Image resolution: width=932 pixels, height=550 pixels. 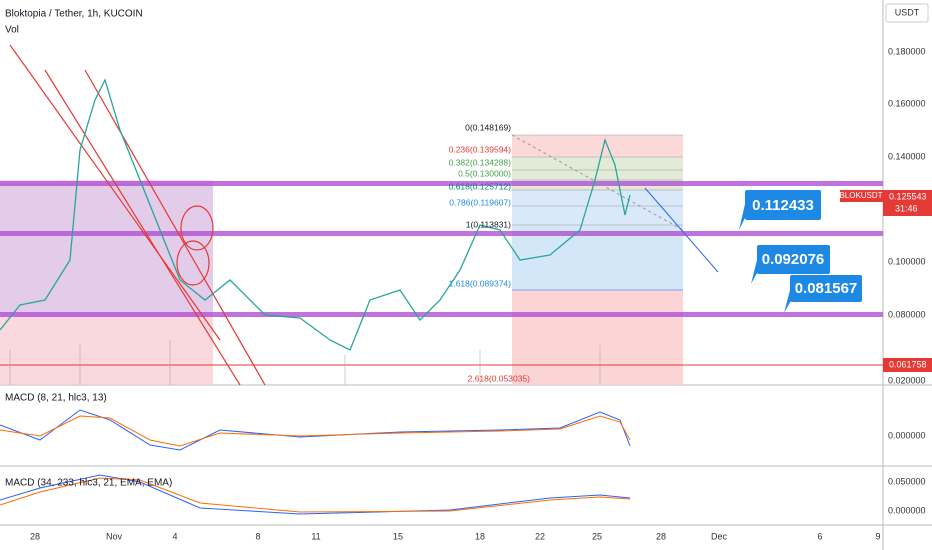 I want to click on price-callout: 0.112433, so click(x=783, y=205).